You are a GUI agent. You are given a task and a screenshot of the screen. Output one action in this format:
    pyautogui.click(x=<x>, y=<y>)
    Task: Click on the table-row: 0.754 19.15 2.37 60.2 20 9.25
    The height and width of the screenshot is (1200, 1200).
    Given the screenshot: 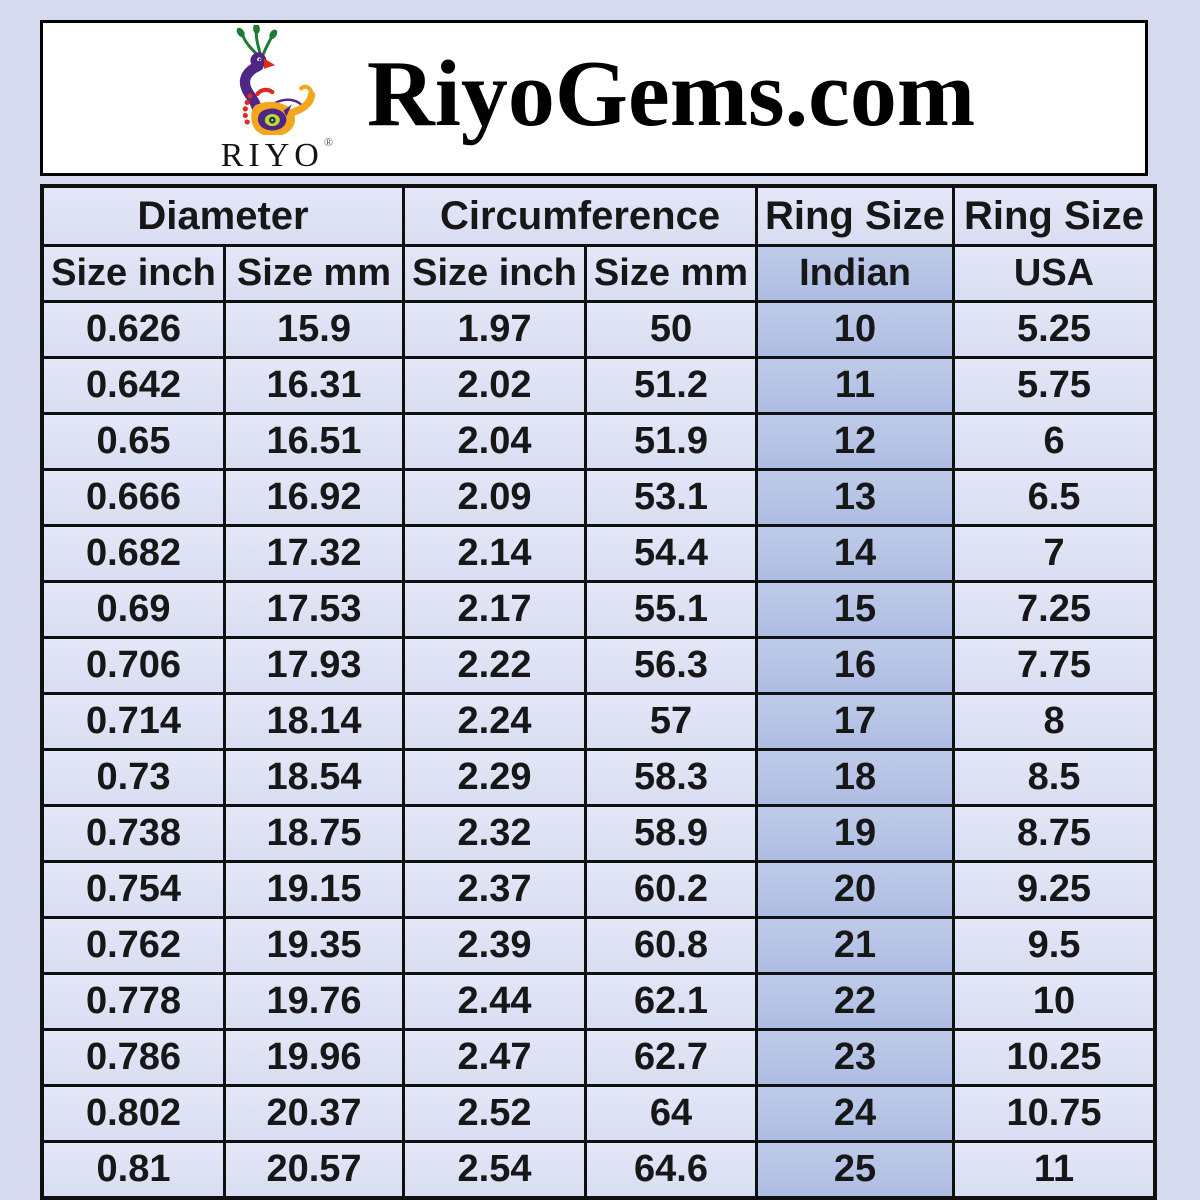 What is the action you would take?
    pyautogui.click(x=599, y=889)
    